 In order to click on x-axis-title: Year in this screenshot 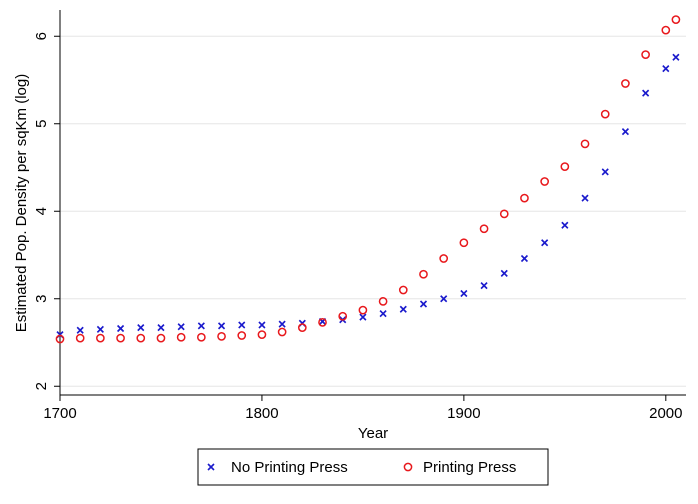, I will do `click(373, 433)`.